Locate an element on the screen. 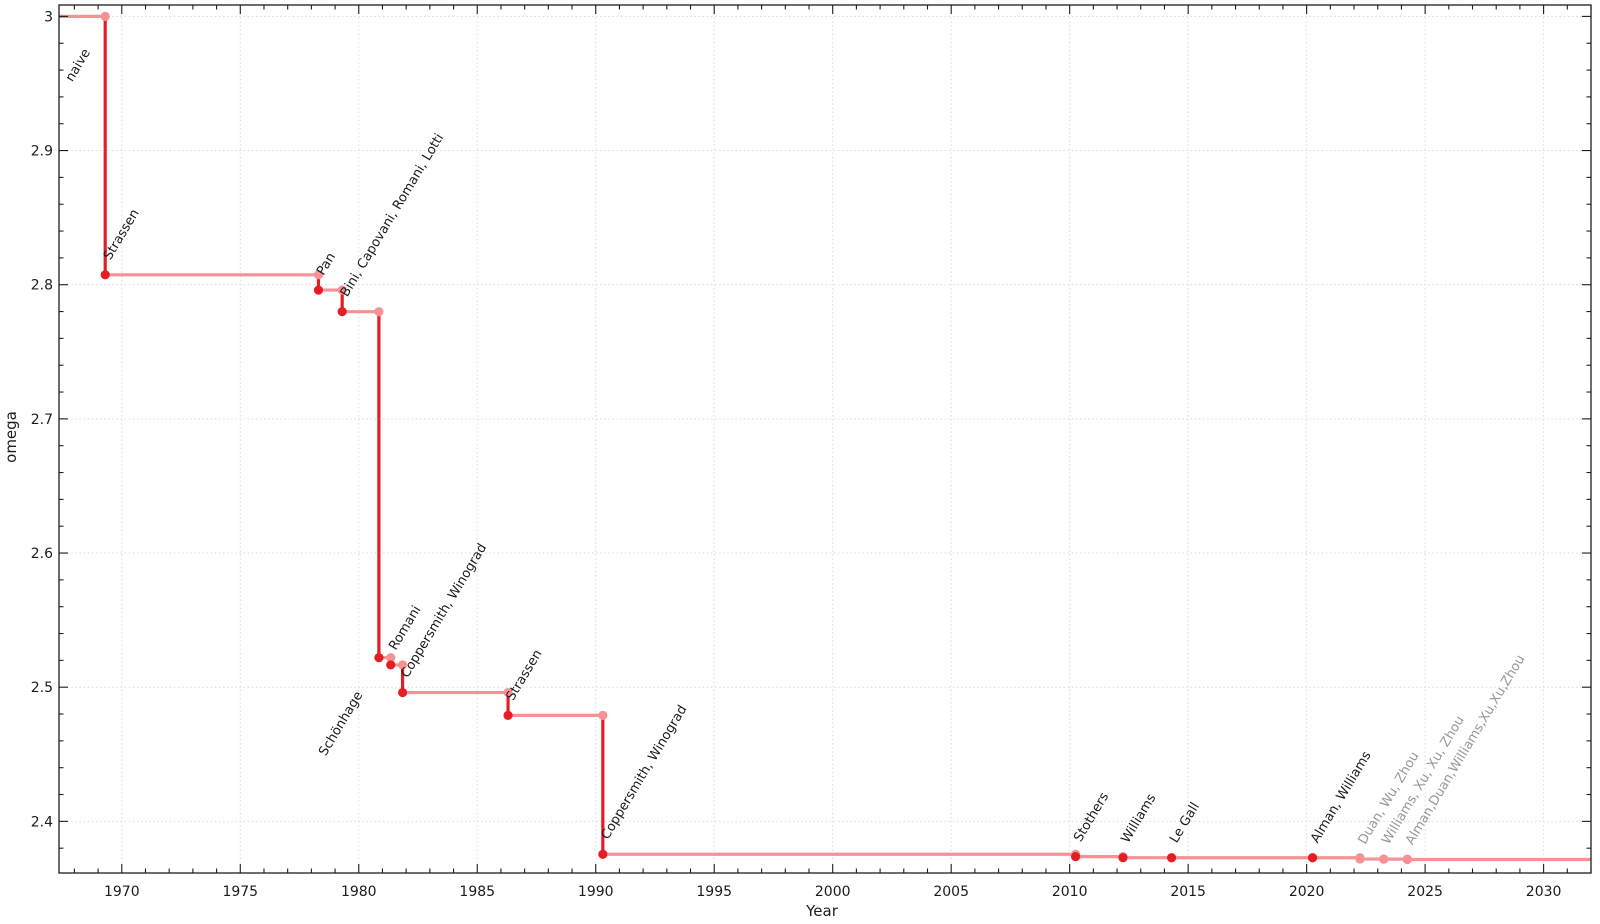 The height and width of the screenshot is (924, 1600). x-tick-label: 2020 is located at coordinates (1307, 892).